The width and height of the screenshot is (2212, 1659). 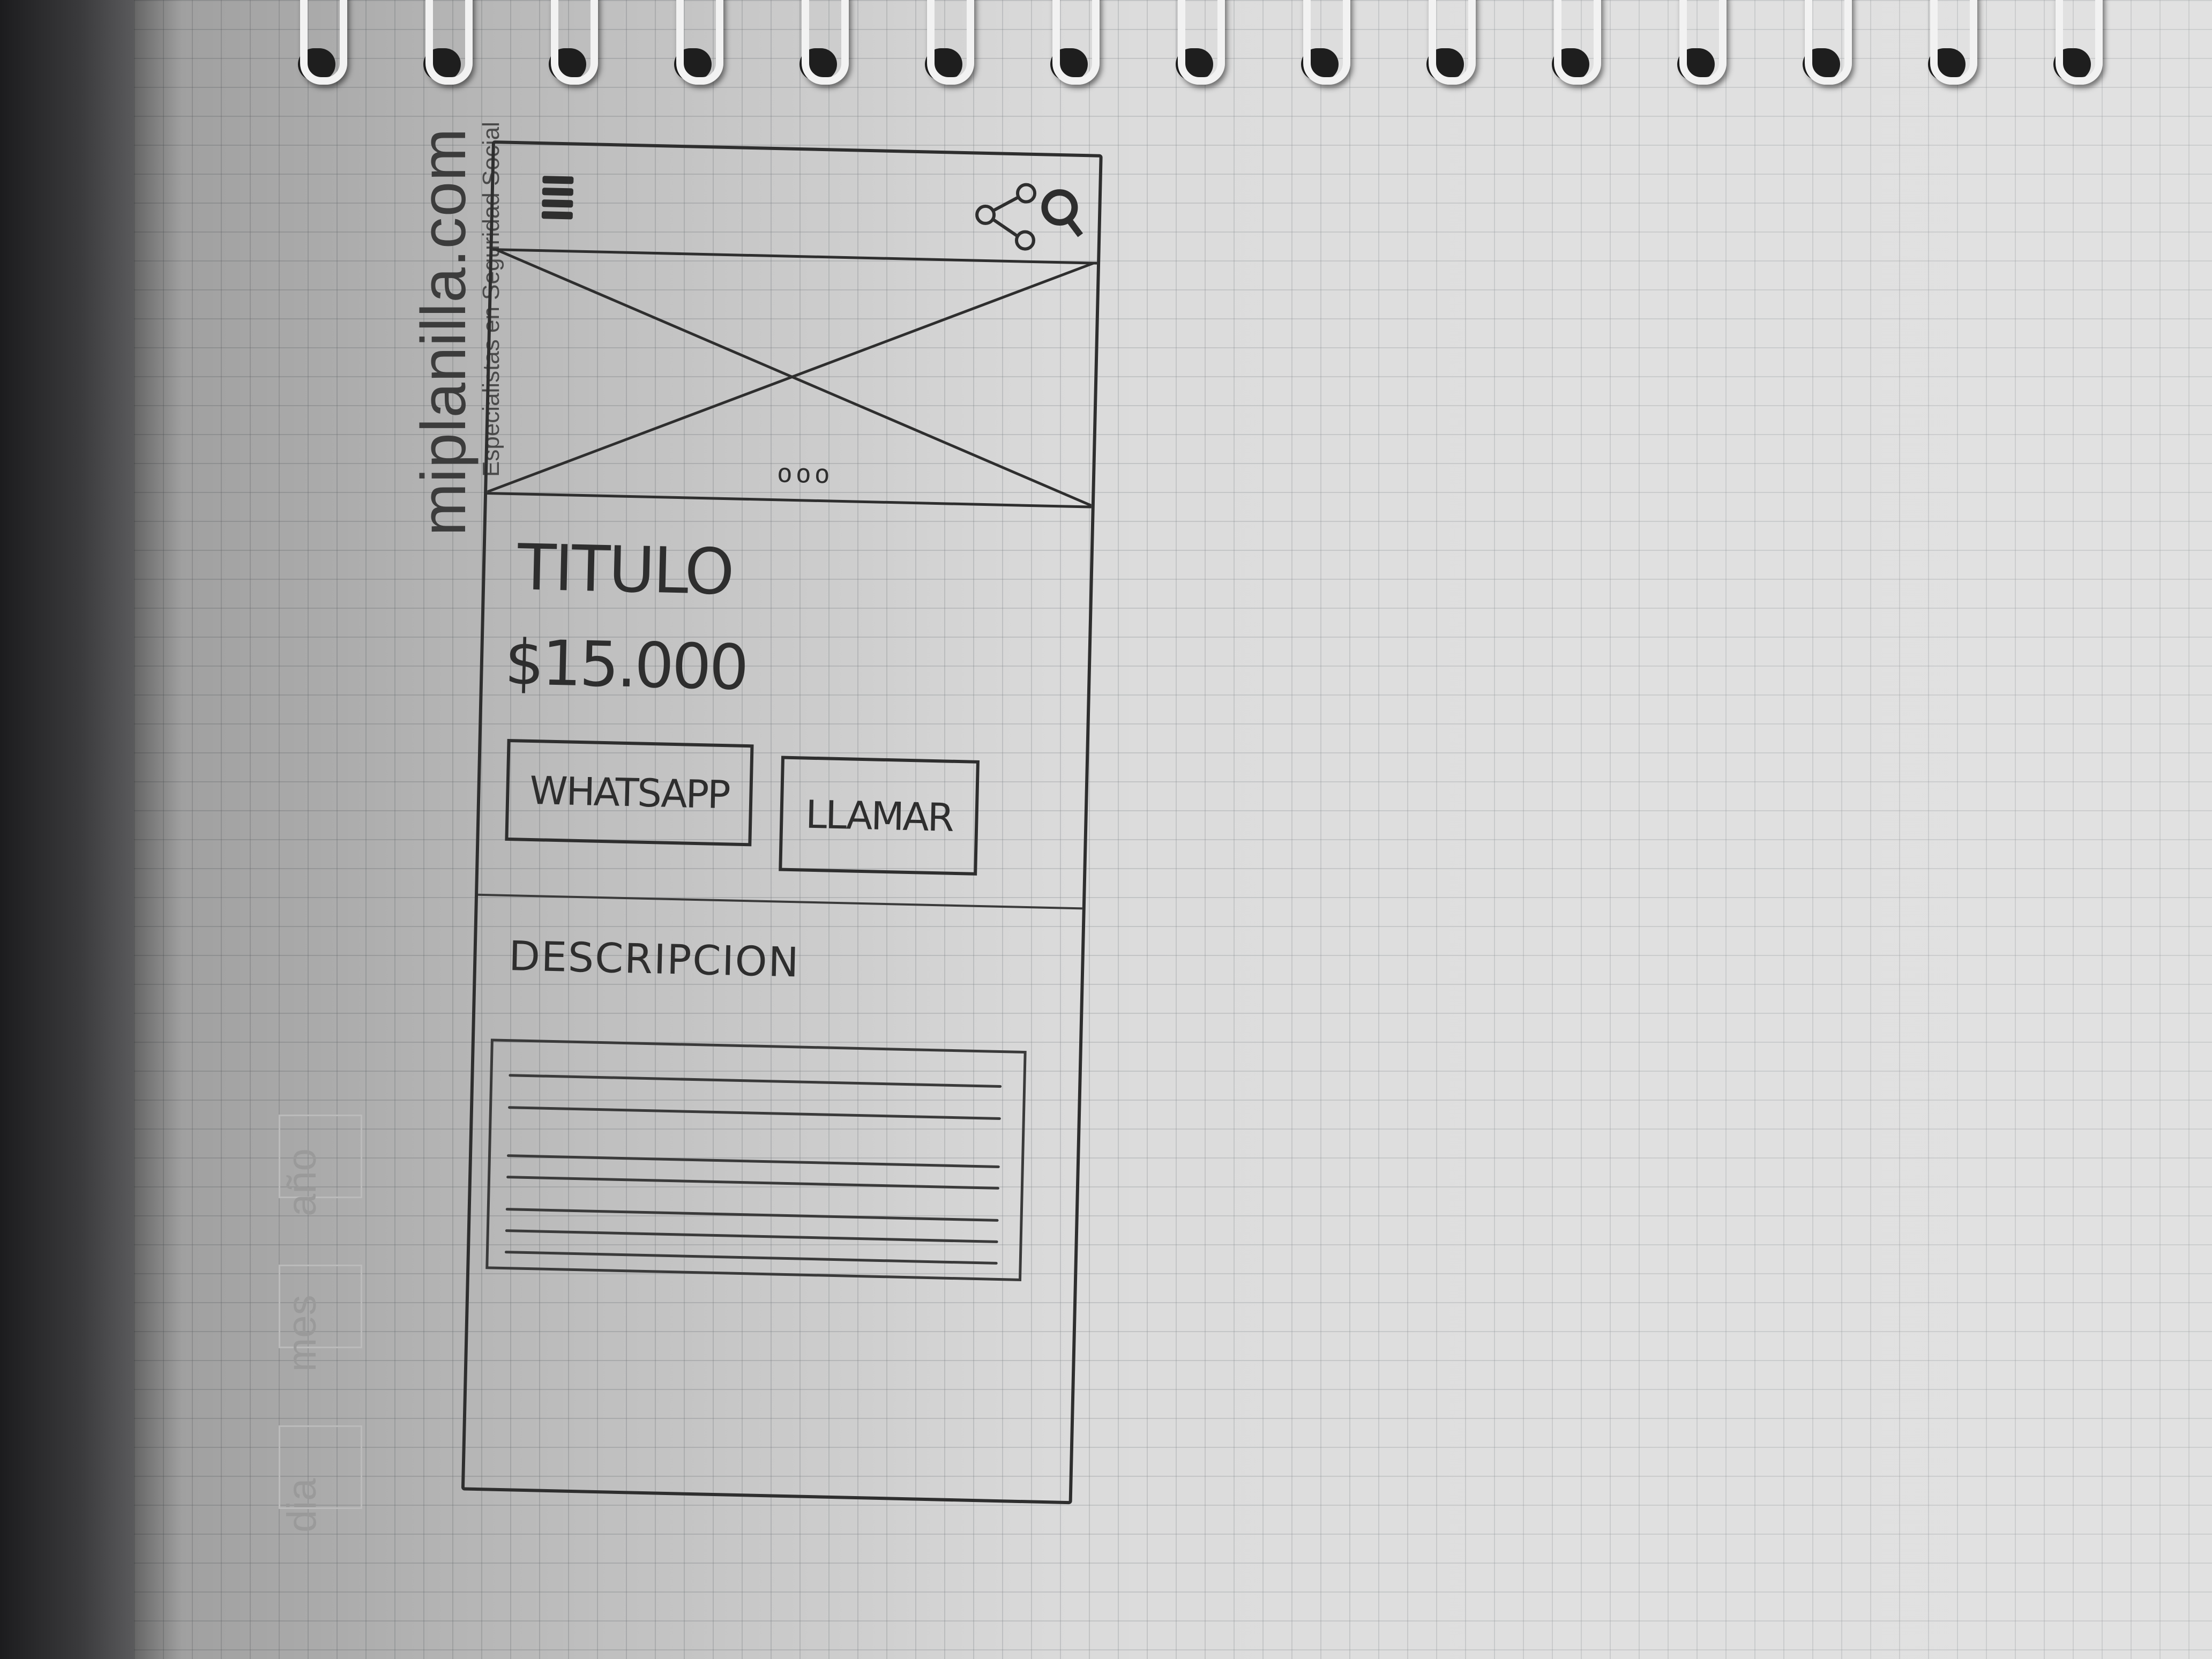 I want to click on carousel-dots: ooo, so click(x=805, y=474).